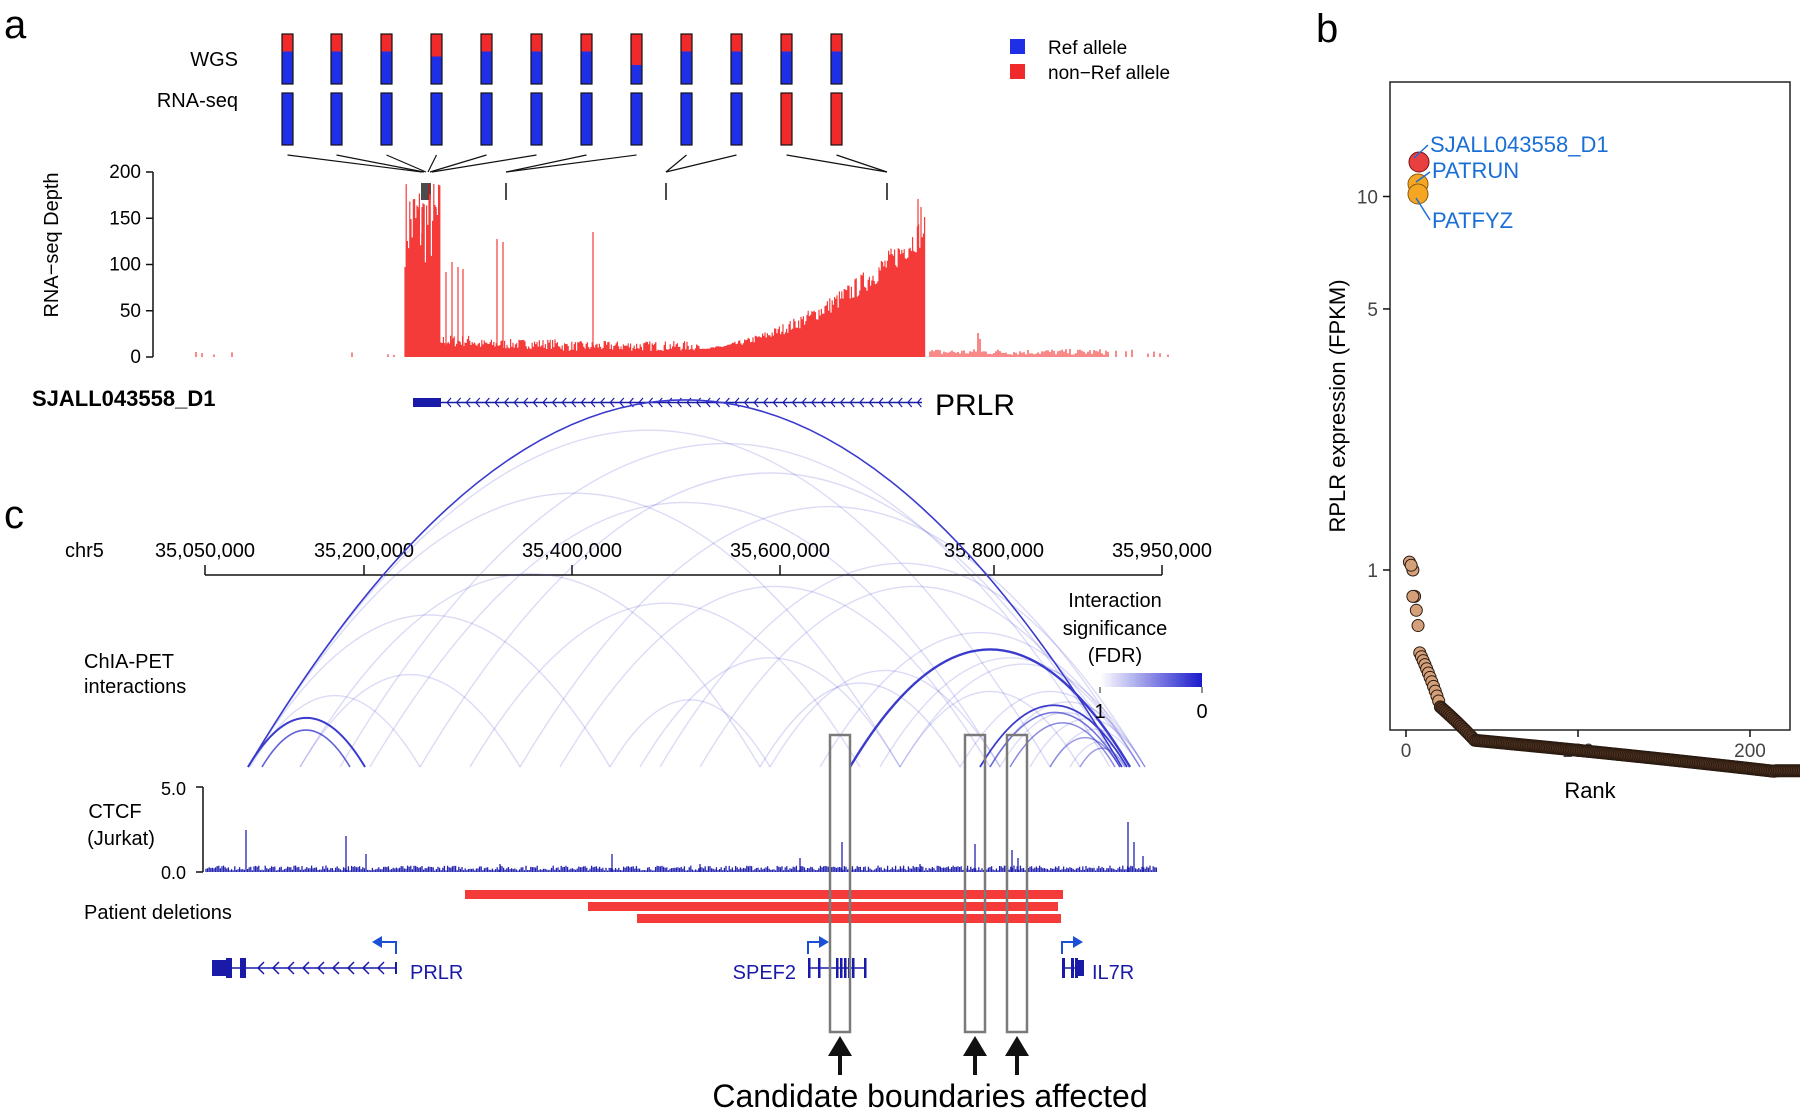 The height and width of the screenshot is (1112, 1800). I want to click on rna-bar-nonref, so click(786, 119).